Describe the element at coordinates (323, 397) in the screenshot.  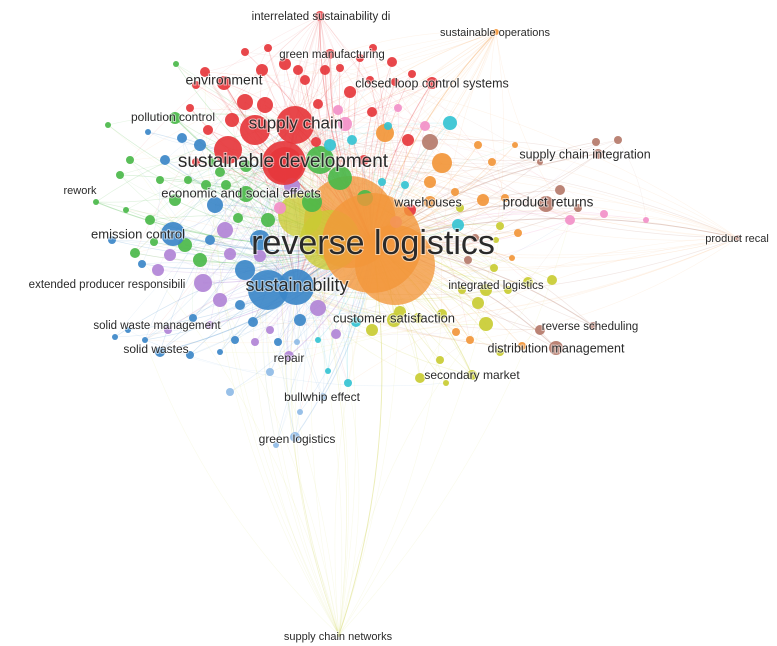
I see `node-bullwhip-effect` at that location.